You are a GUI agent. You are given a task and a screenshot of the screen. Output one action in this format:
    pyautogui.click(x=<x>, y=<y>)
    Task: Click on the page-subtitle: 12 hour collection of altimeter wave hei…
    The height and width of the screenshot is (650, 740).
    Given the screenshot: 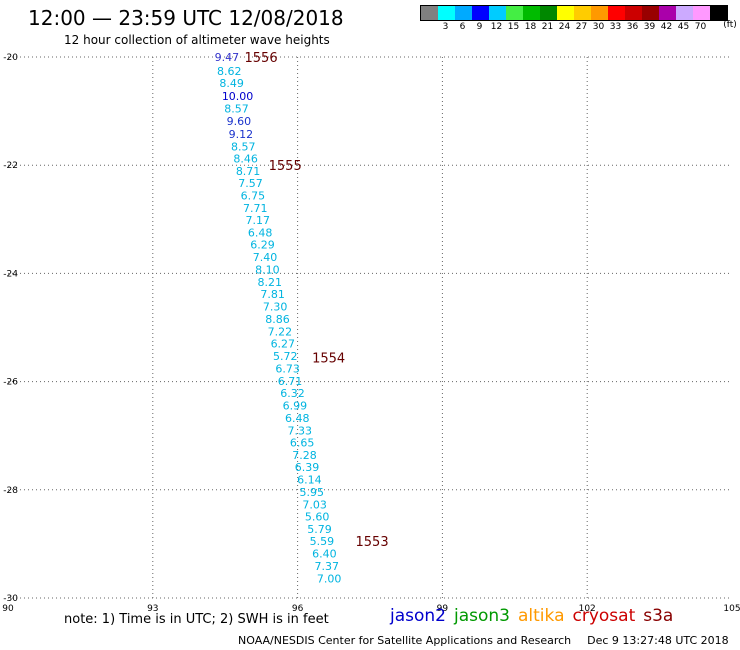 What is the action you would take?
    pyautogui.click(x=197, y=40)
    